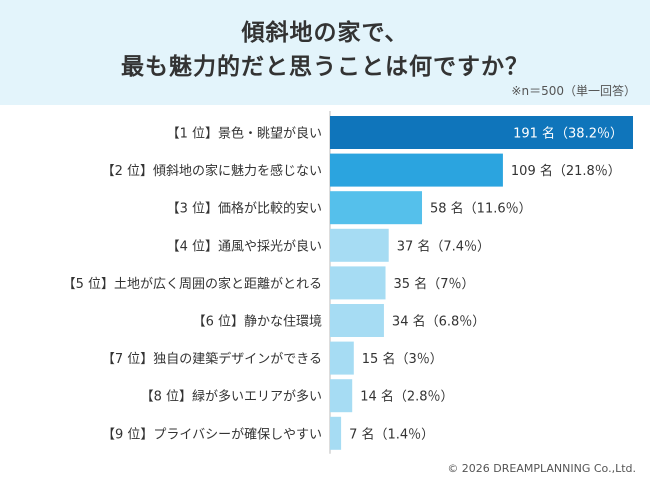 Image resolution: width=650 pixels, height=488 pixels. I want to click on value-label: 58 名（11.6％）, so click(481, 209).